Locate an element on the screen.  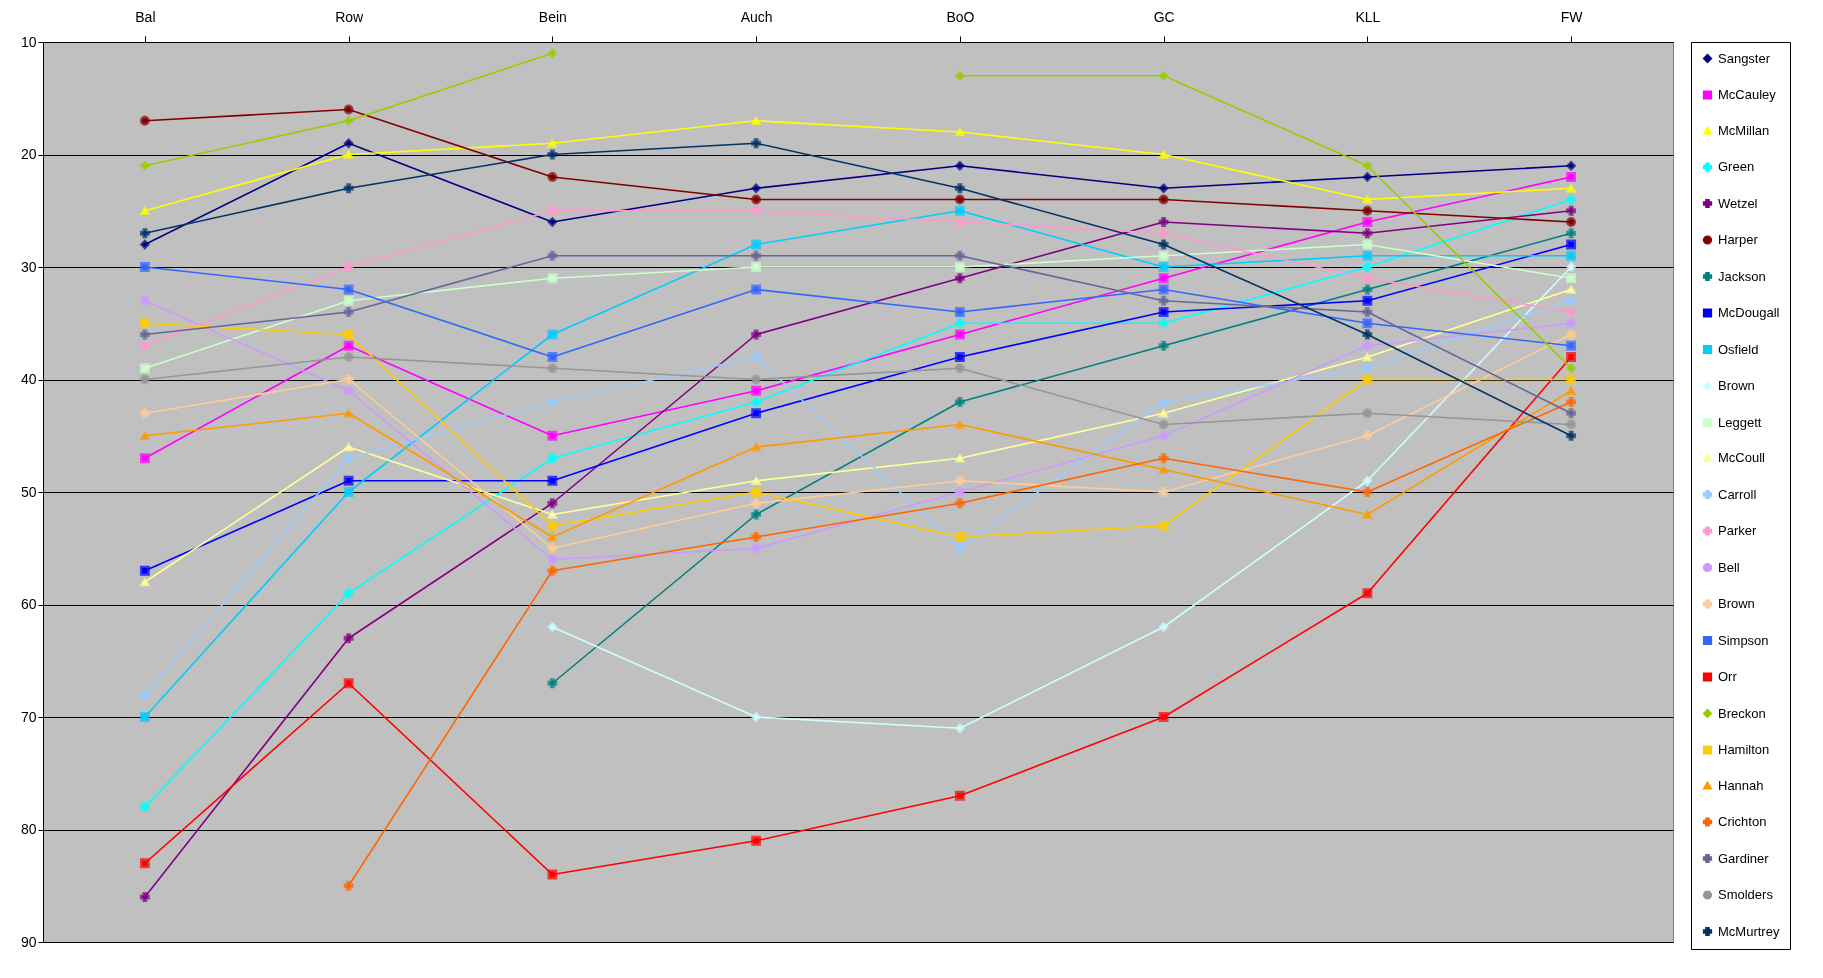
legend-label: Breckon is located at coordinates (1742, 713).